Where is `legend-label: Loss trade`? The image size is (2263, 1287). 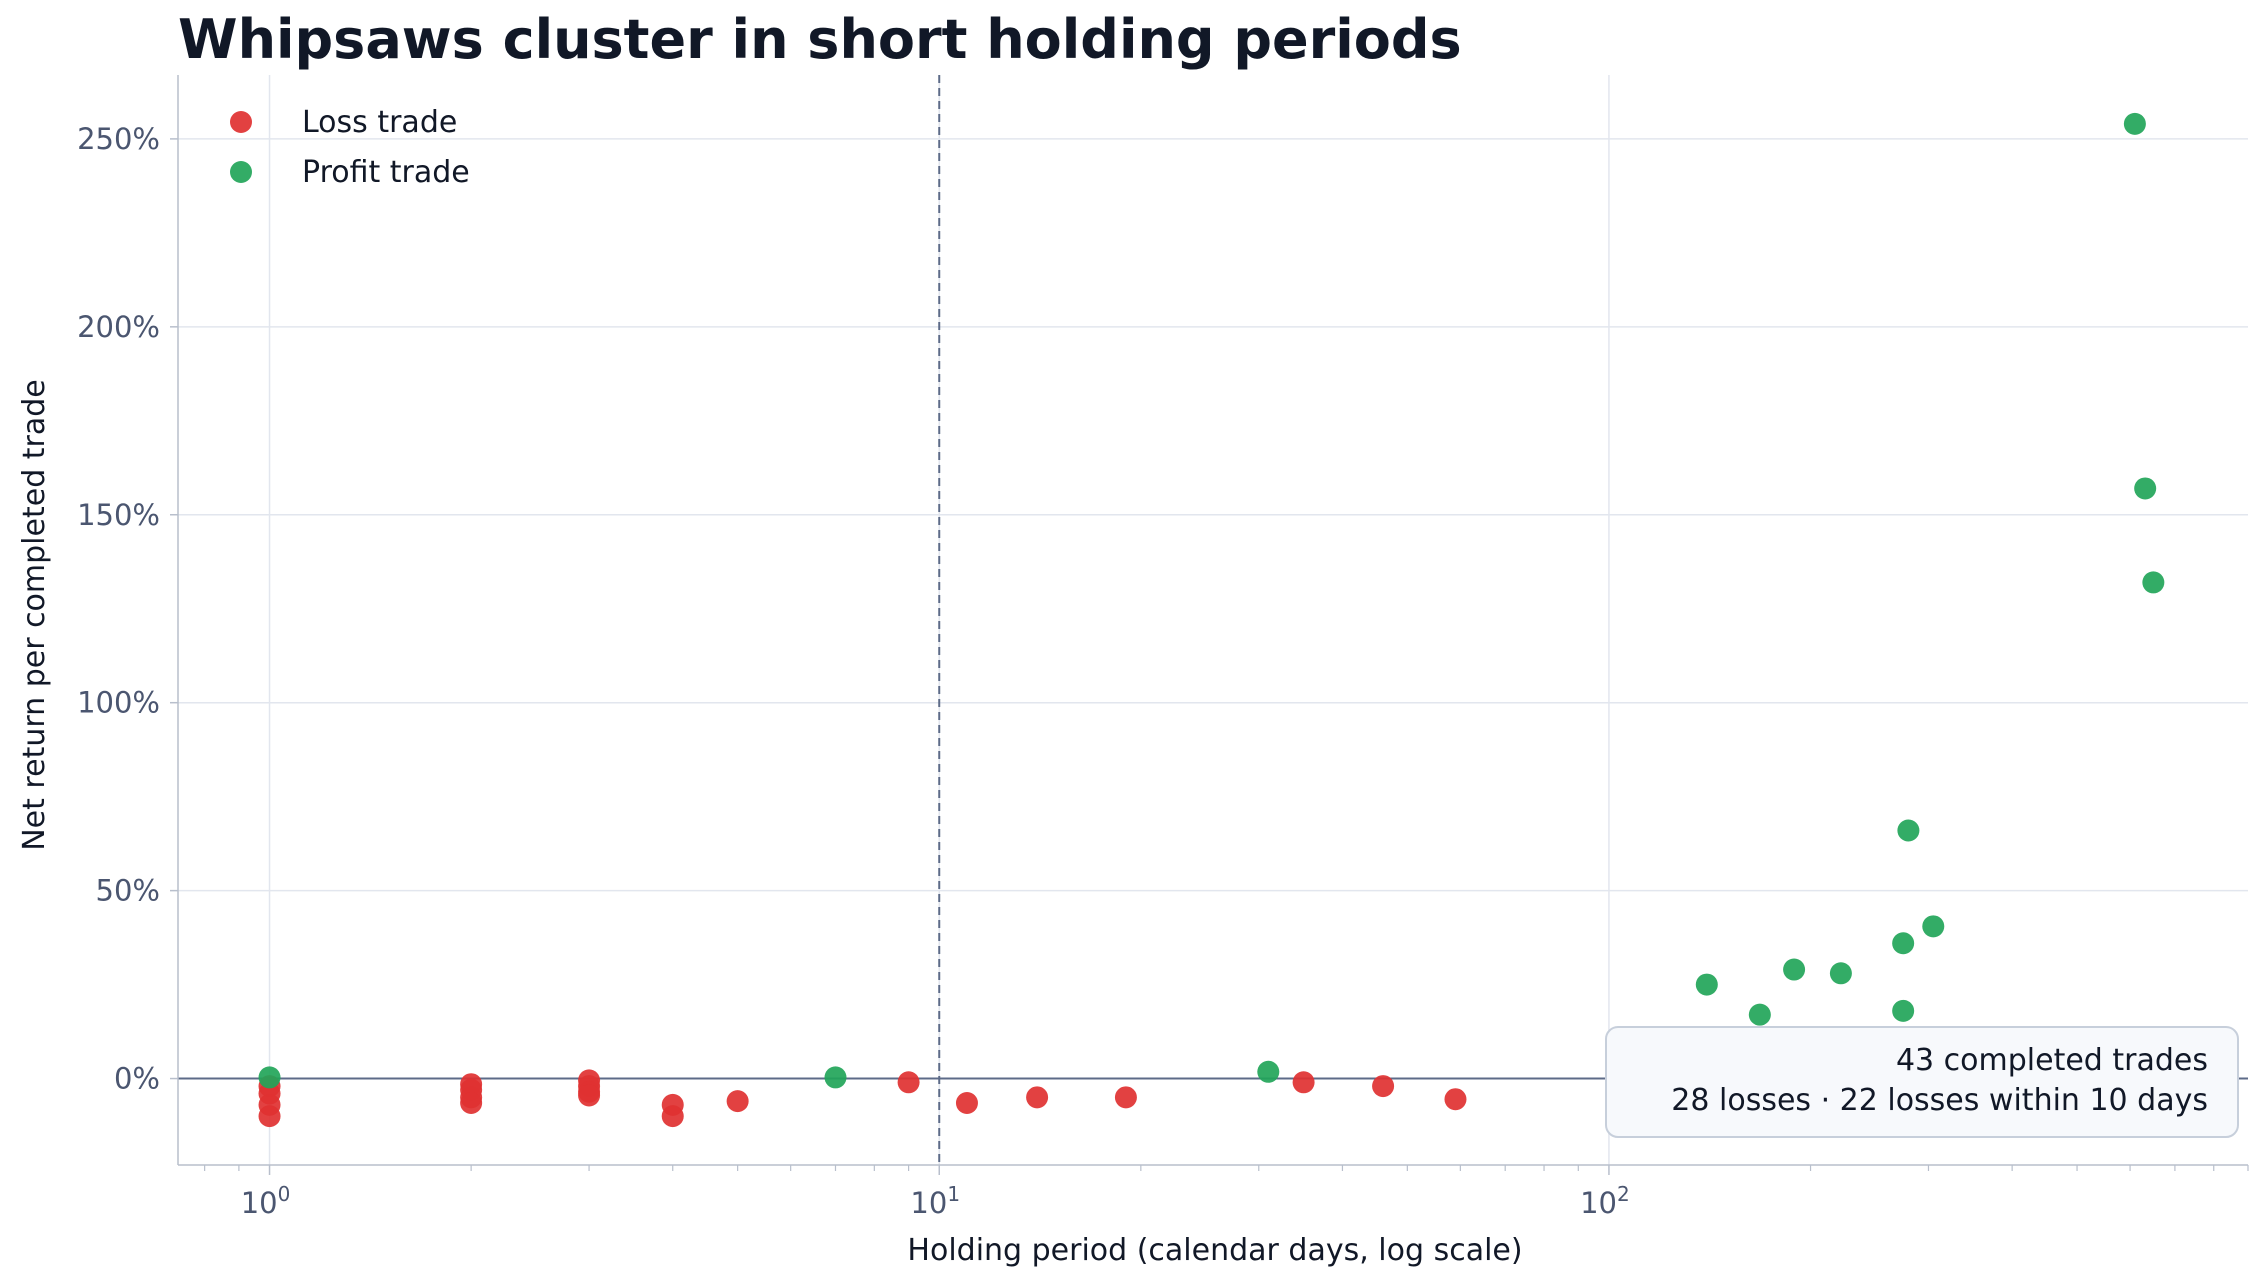 legend-label: Loss trade is located at coordinates (379, 122).